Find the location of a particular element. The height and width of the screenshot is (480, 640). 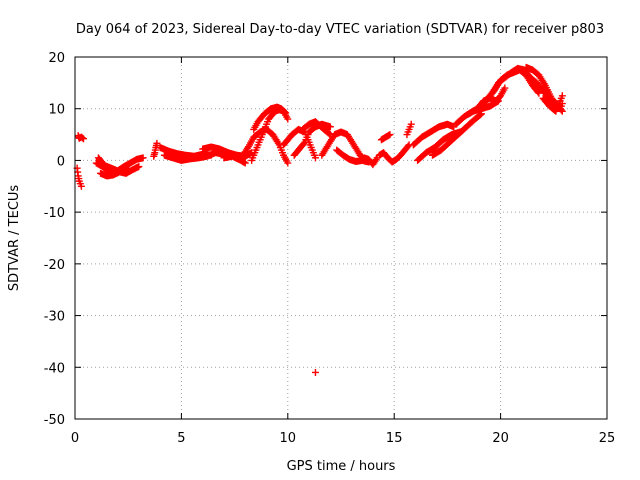

y-tick-label: -40 is located at coordinates (54, 368).